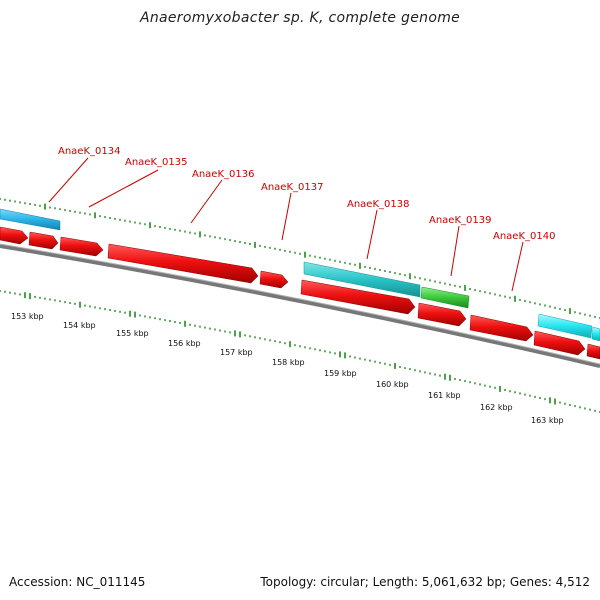 Image resolution: width=600 pixels, height=600 pixels. What do you see at coordinates (444, 395) in the screenshot?
I see `kbp-label-161: 161 kbp` at bounding box center [444, 395].